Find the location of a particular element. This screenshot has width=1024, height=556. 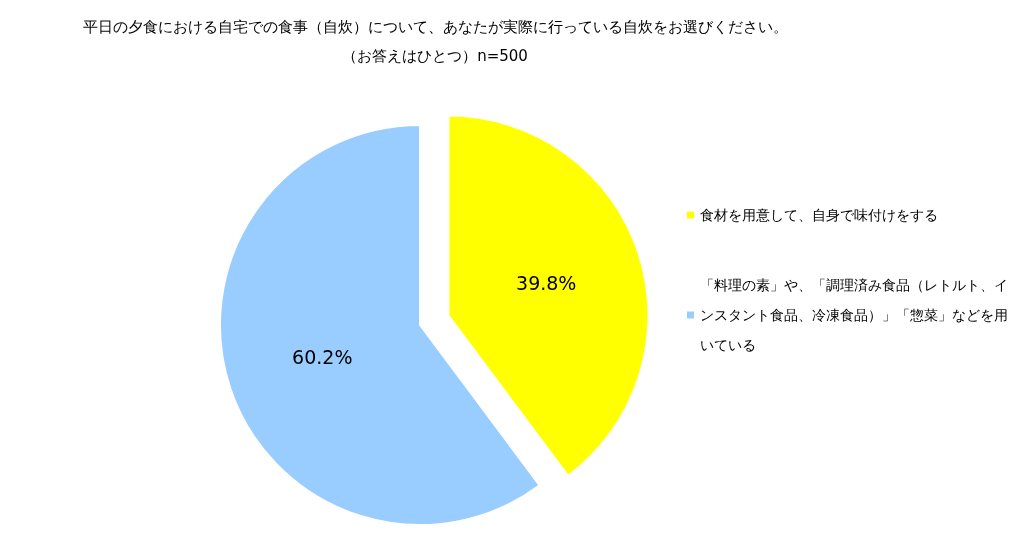

chart-title: 平日の夕食における自宅での食事（自炊）について、あなたが実際に行っている自炊をお選びください。 is located at coordinates (435, 26).